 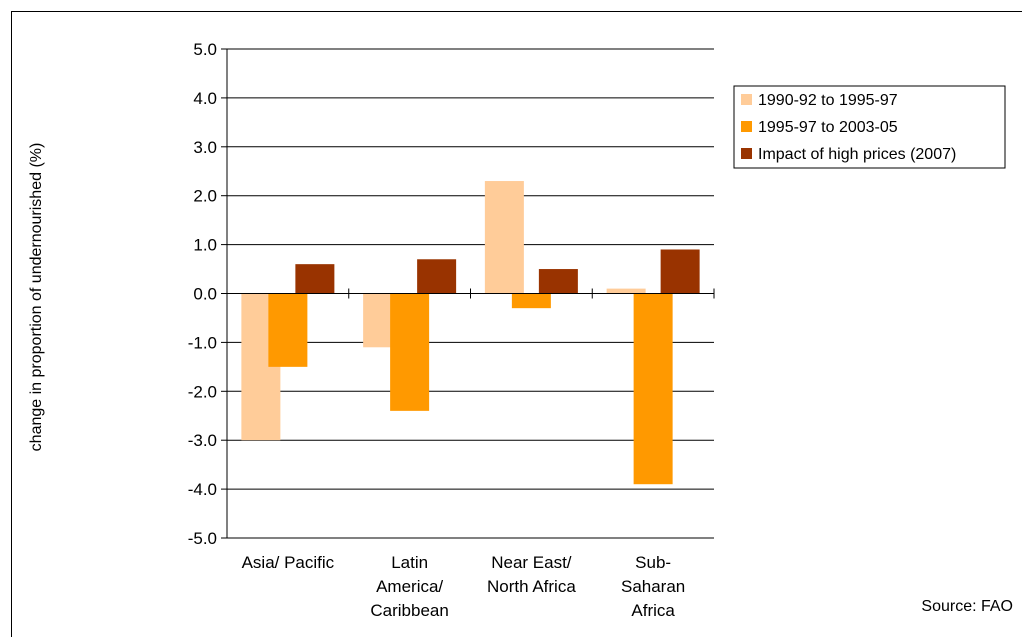 I want to click on legend-label: 1995-97 to 2003-05, so click(x=828, y=127).